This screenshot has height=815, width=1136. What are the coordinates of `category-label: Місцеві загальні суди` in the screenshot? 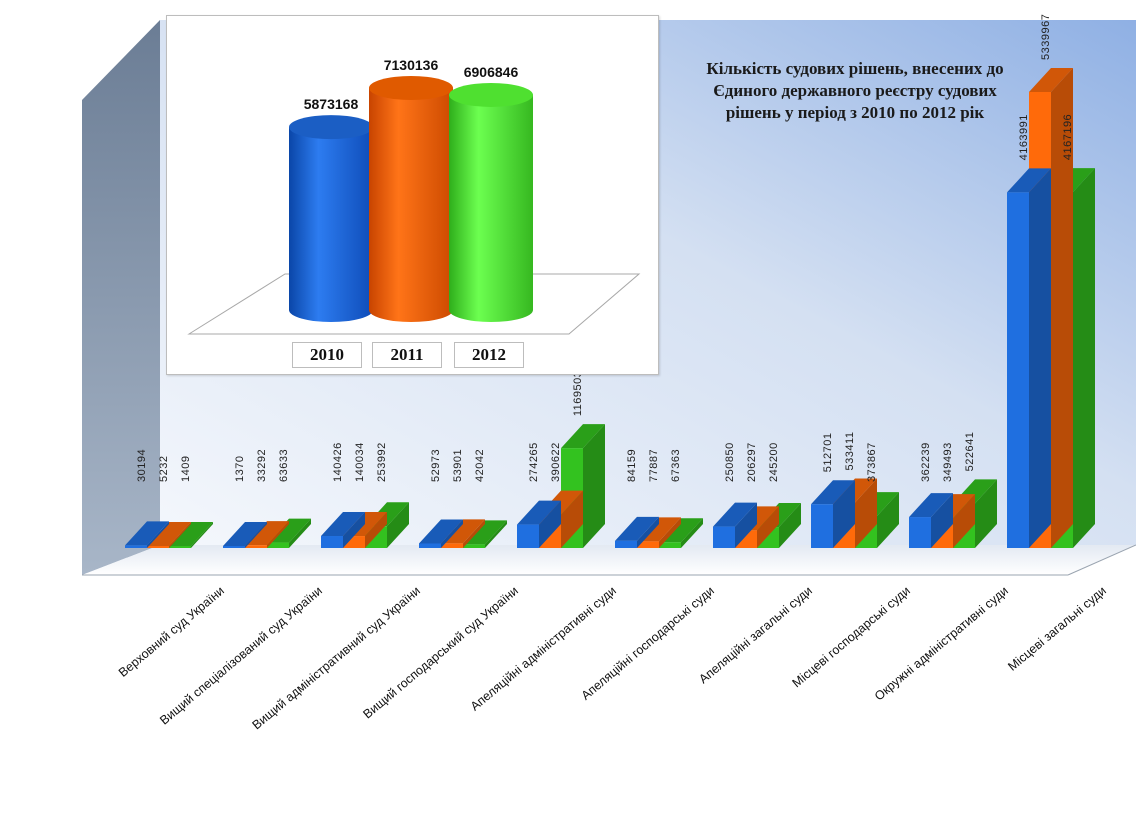 It's located at (1057, 629).